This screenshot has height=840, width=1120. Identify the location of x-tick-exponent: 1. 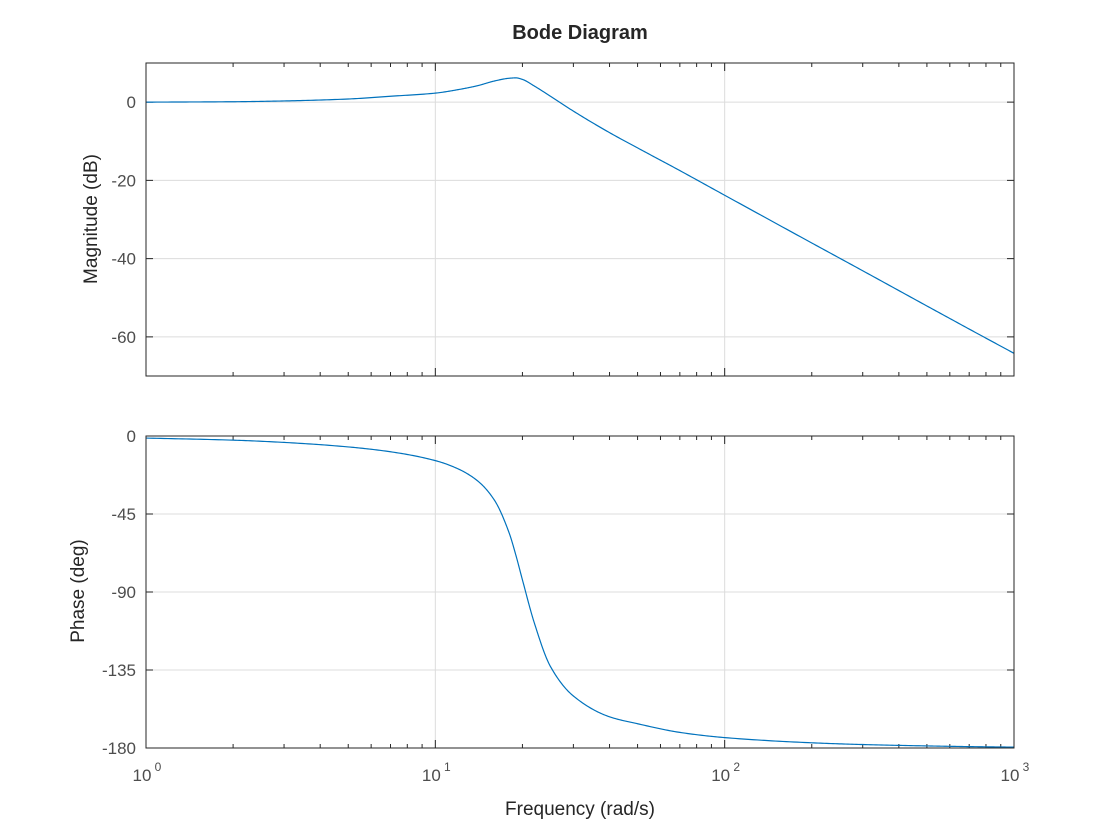
(447, 767).